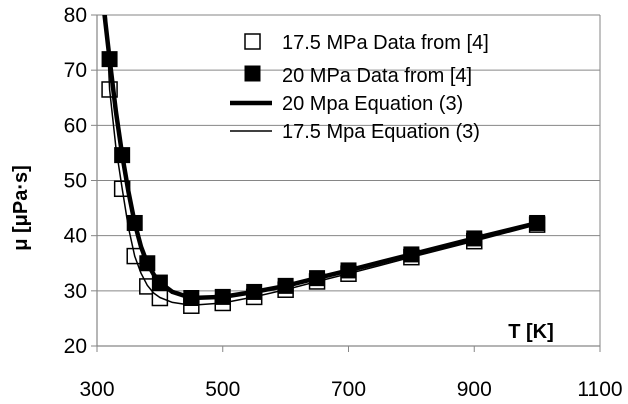 This screenshot has height=404, width=628. Describe the element at coordinates (252, 41) in the screenshot. I see `legend-marker-hollow-square` at that location.